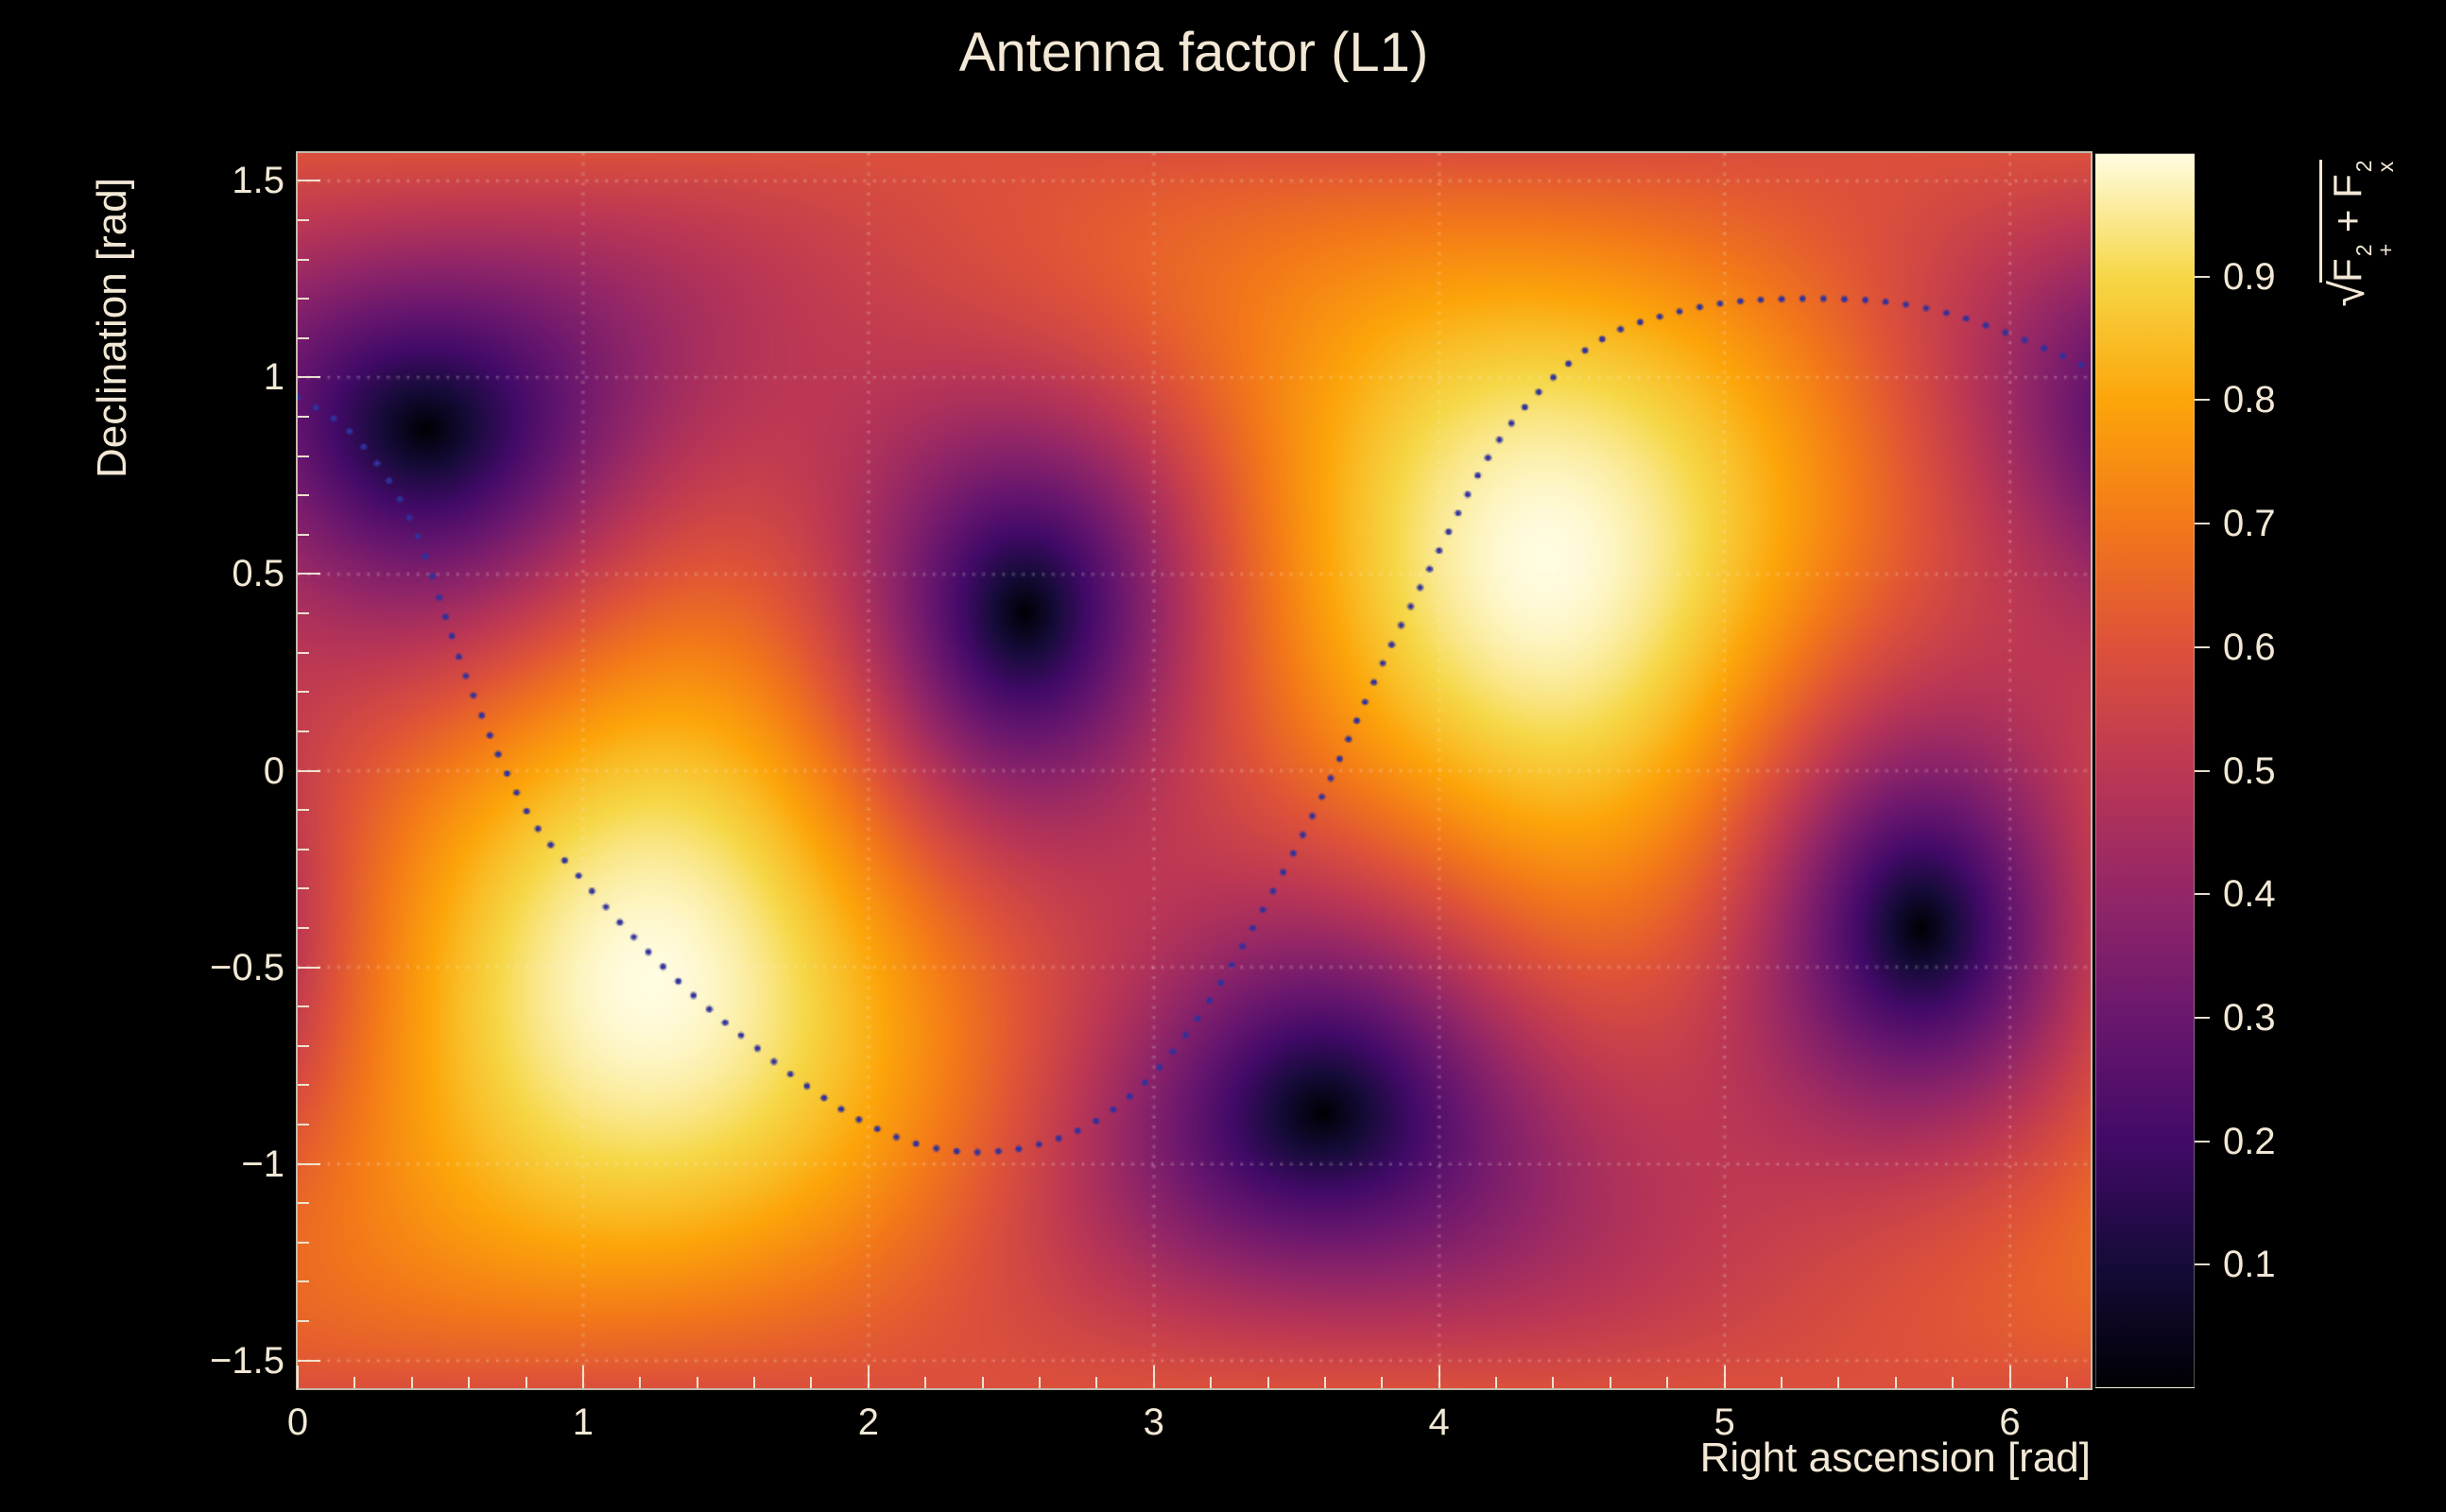 Image resolution: width=2446 pixels, height=1512 pixels. Describe the element at coordinates (2249, 1265) in the screenshot. I see `colorbar-tick-label: 0.1` at that location.